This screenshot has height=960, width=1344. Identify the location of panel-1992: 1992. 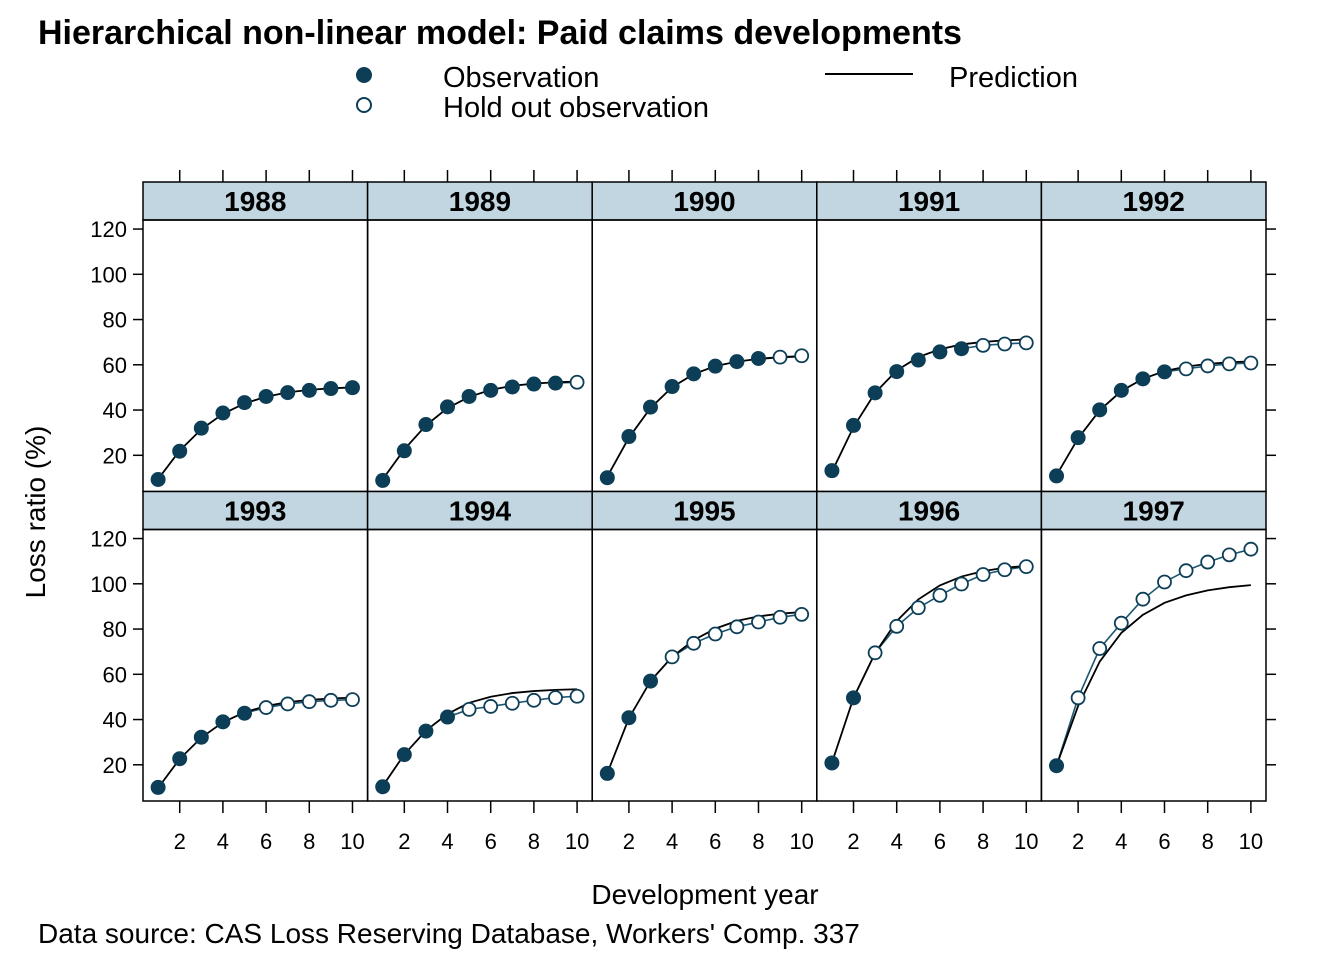
(1153, 337).